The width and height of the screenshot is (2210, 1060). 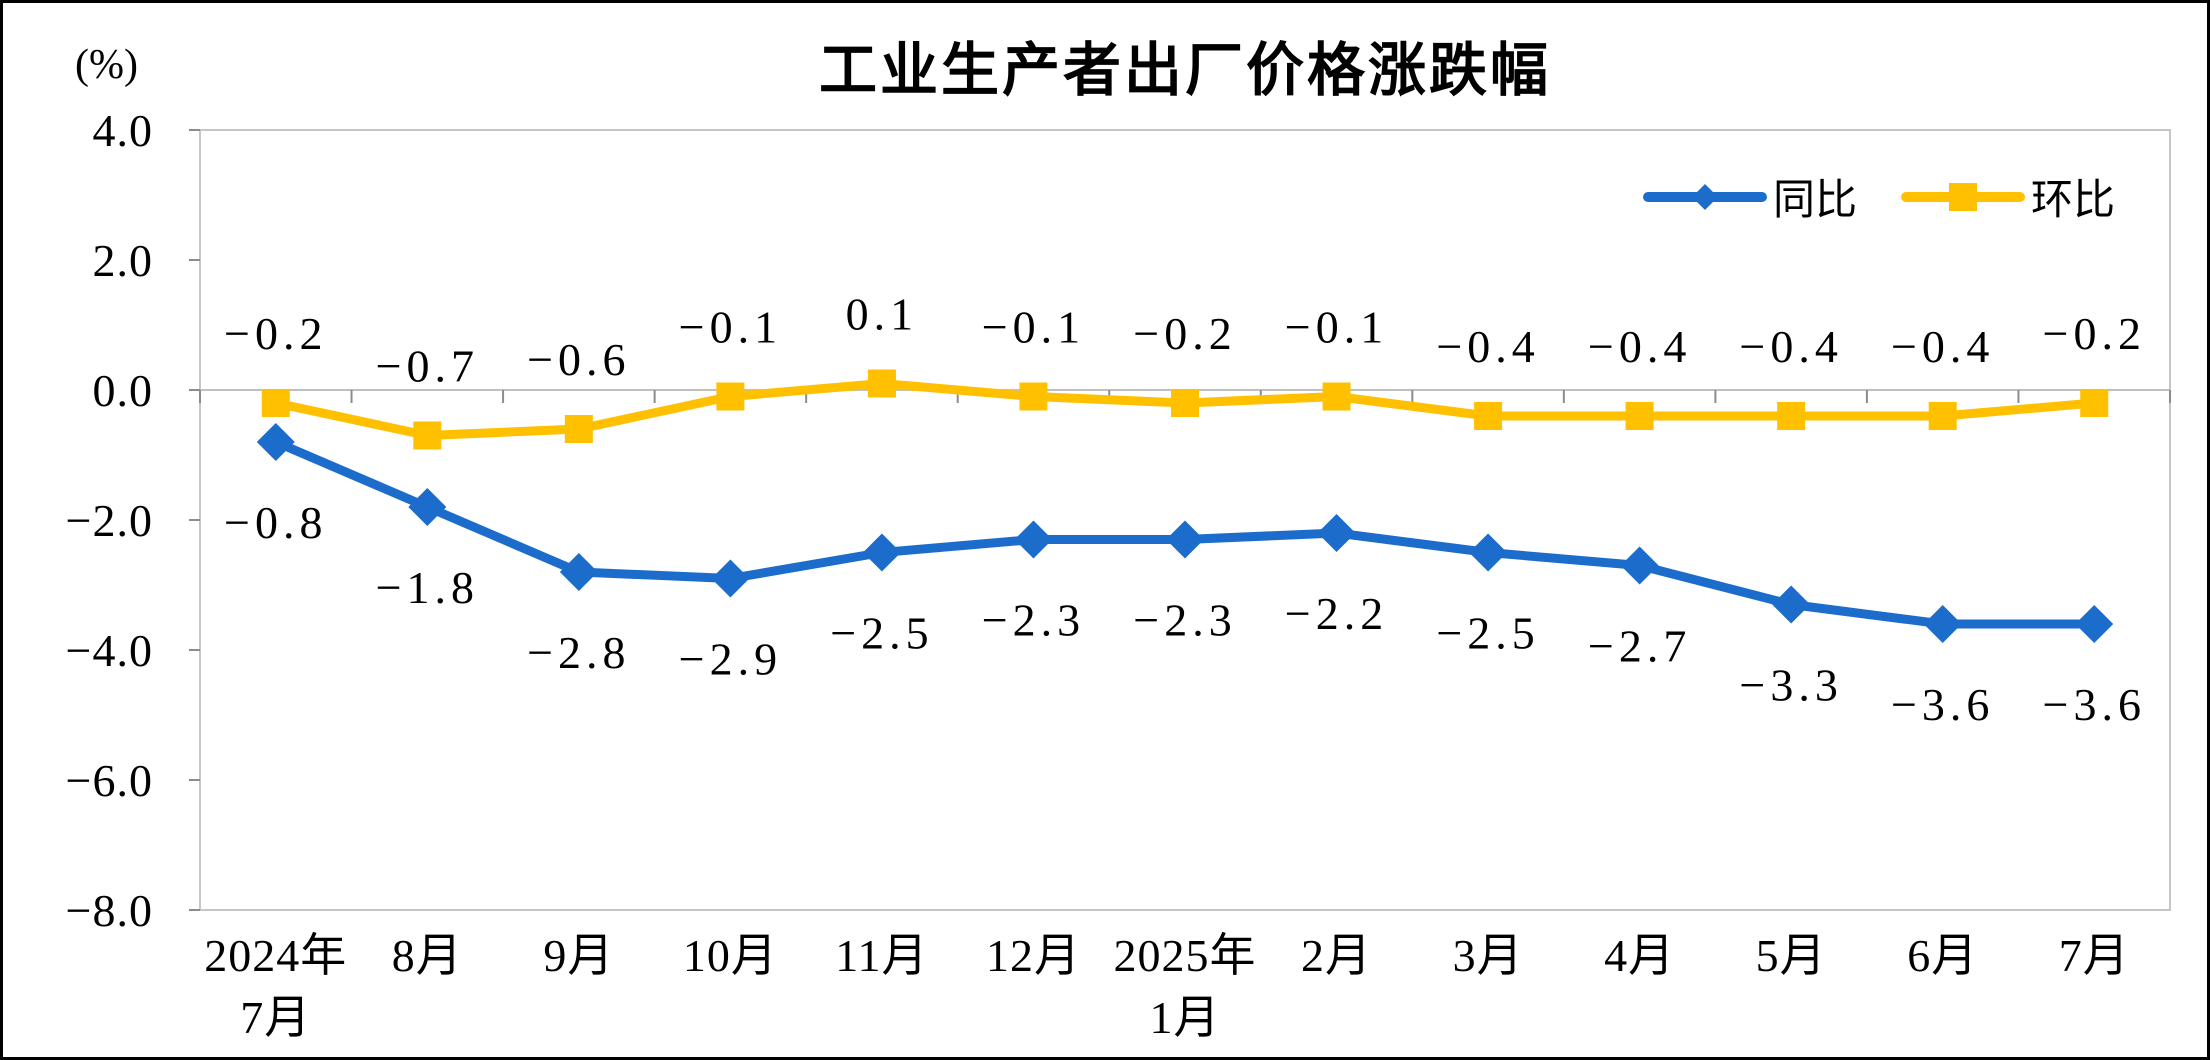 I want to click on y-axis-unit-label: (%), so click(x=106, y=65).